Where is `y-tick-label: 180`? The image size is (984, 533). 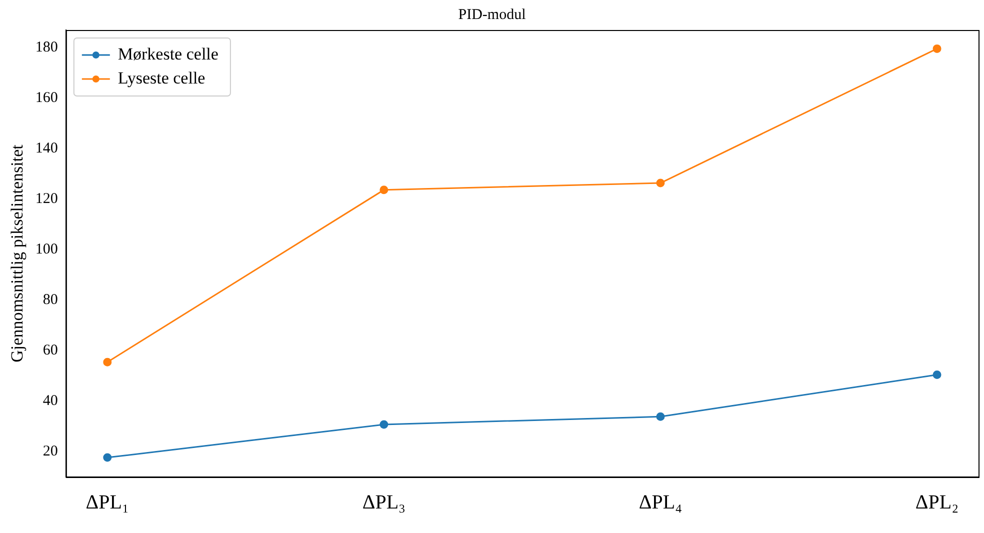 y-tick-label: 180 is located at coordinates (46, 48).